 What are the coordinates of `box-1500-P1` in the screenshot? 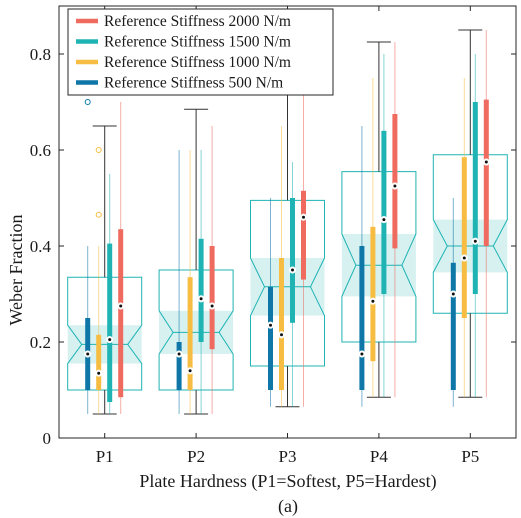 It's located at (110, 294).